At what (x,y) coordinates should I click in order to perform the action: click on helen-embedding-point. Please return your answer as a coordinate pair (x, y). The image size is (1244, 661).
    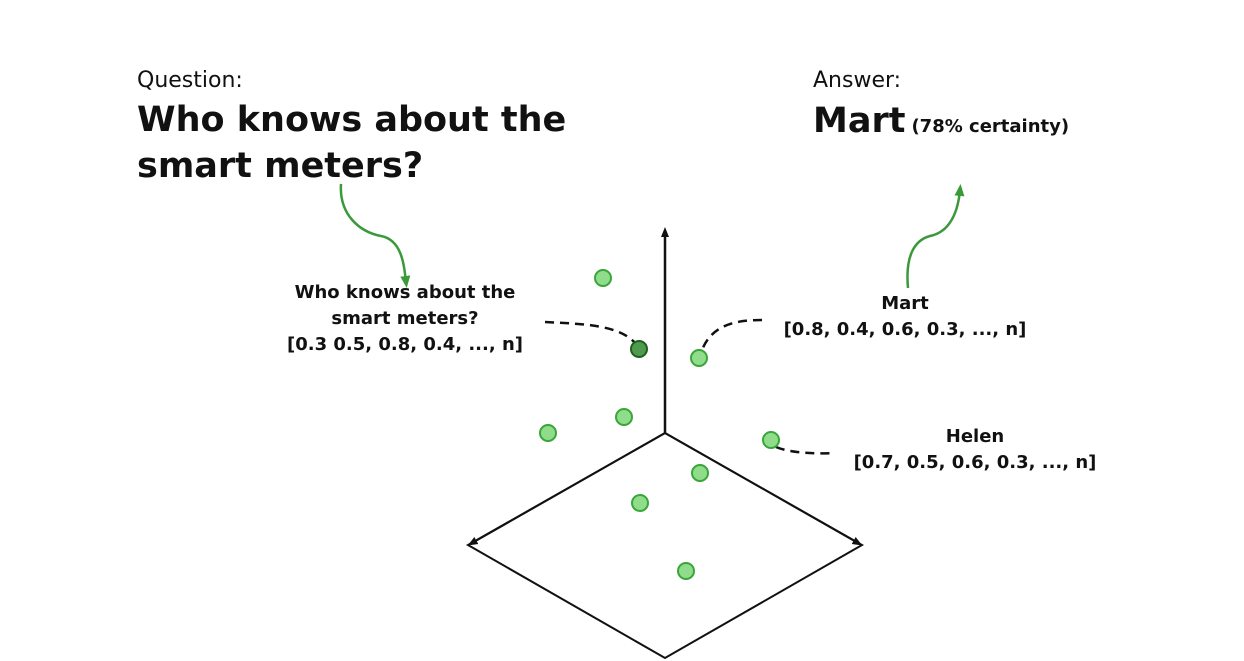
    Looking at the image, I should click on (771, 440).